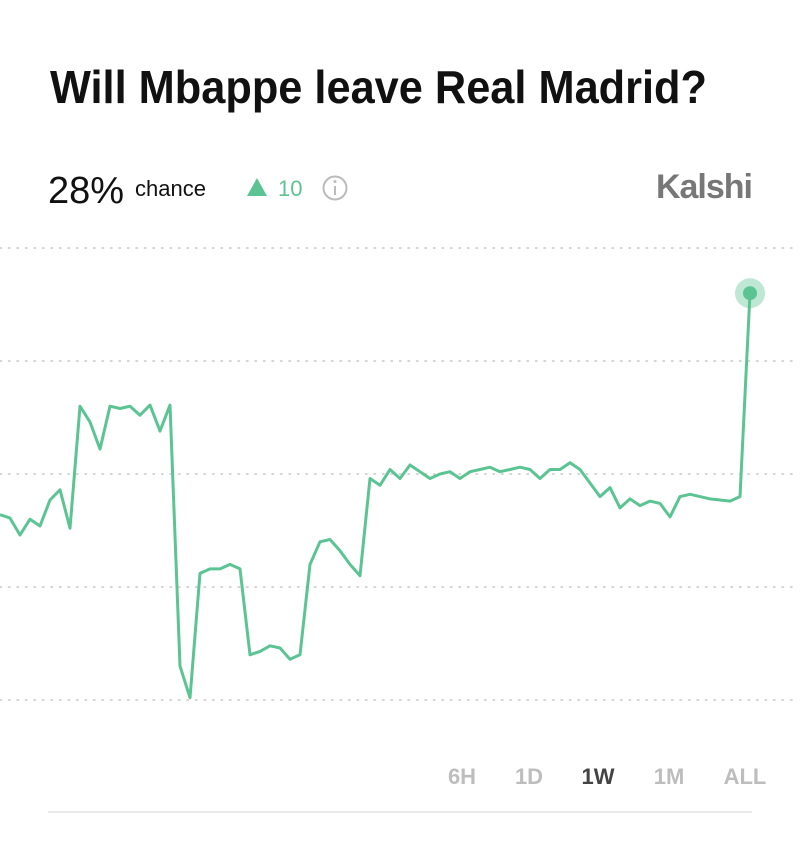 The width and height of the screenshot is (800, 860). What do you see at coordinates (378, 87) in the screenshot?
I see `title: Will Mbappe leave Real Madrid?` at bounding box center [378, 87].